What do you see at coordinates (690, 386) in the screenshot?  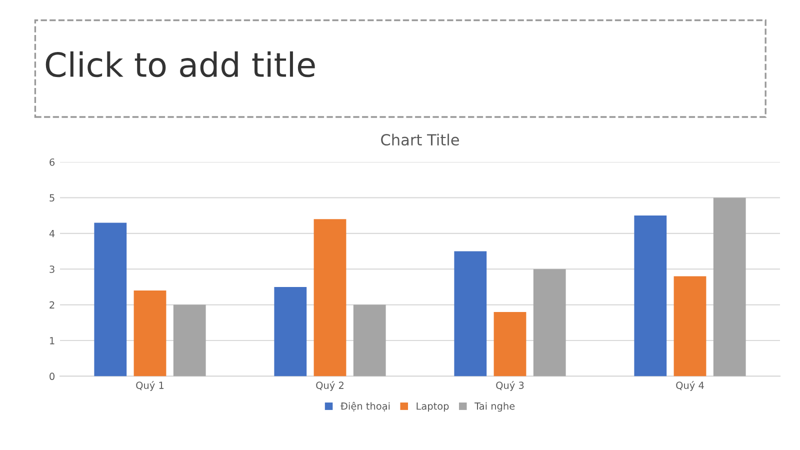 I see `x-tick-label: Quý 4` at bounding box center [690, 386].